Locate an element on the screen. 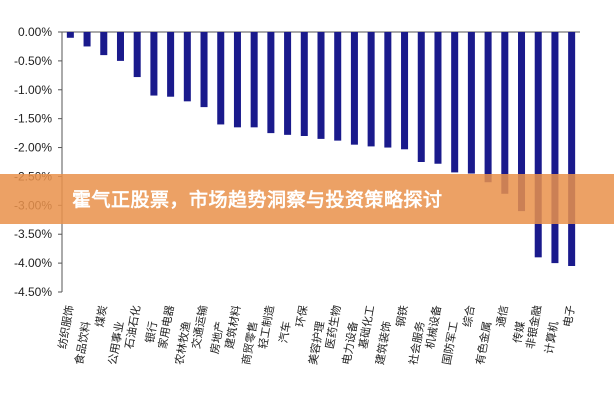 The image size is (614, 400). x-tick-label: 通信 is located at coordinates (502, 316).